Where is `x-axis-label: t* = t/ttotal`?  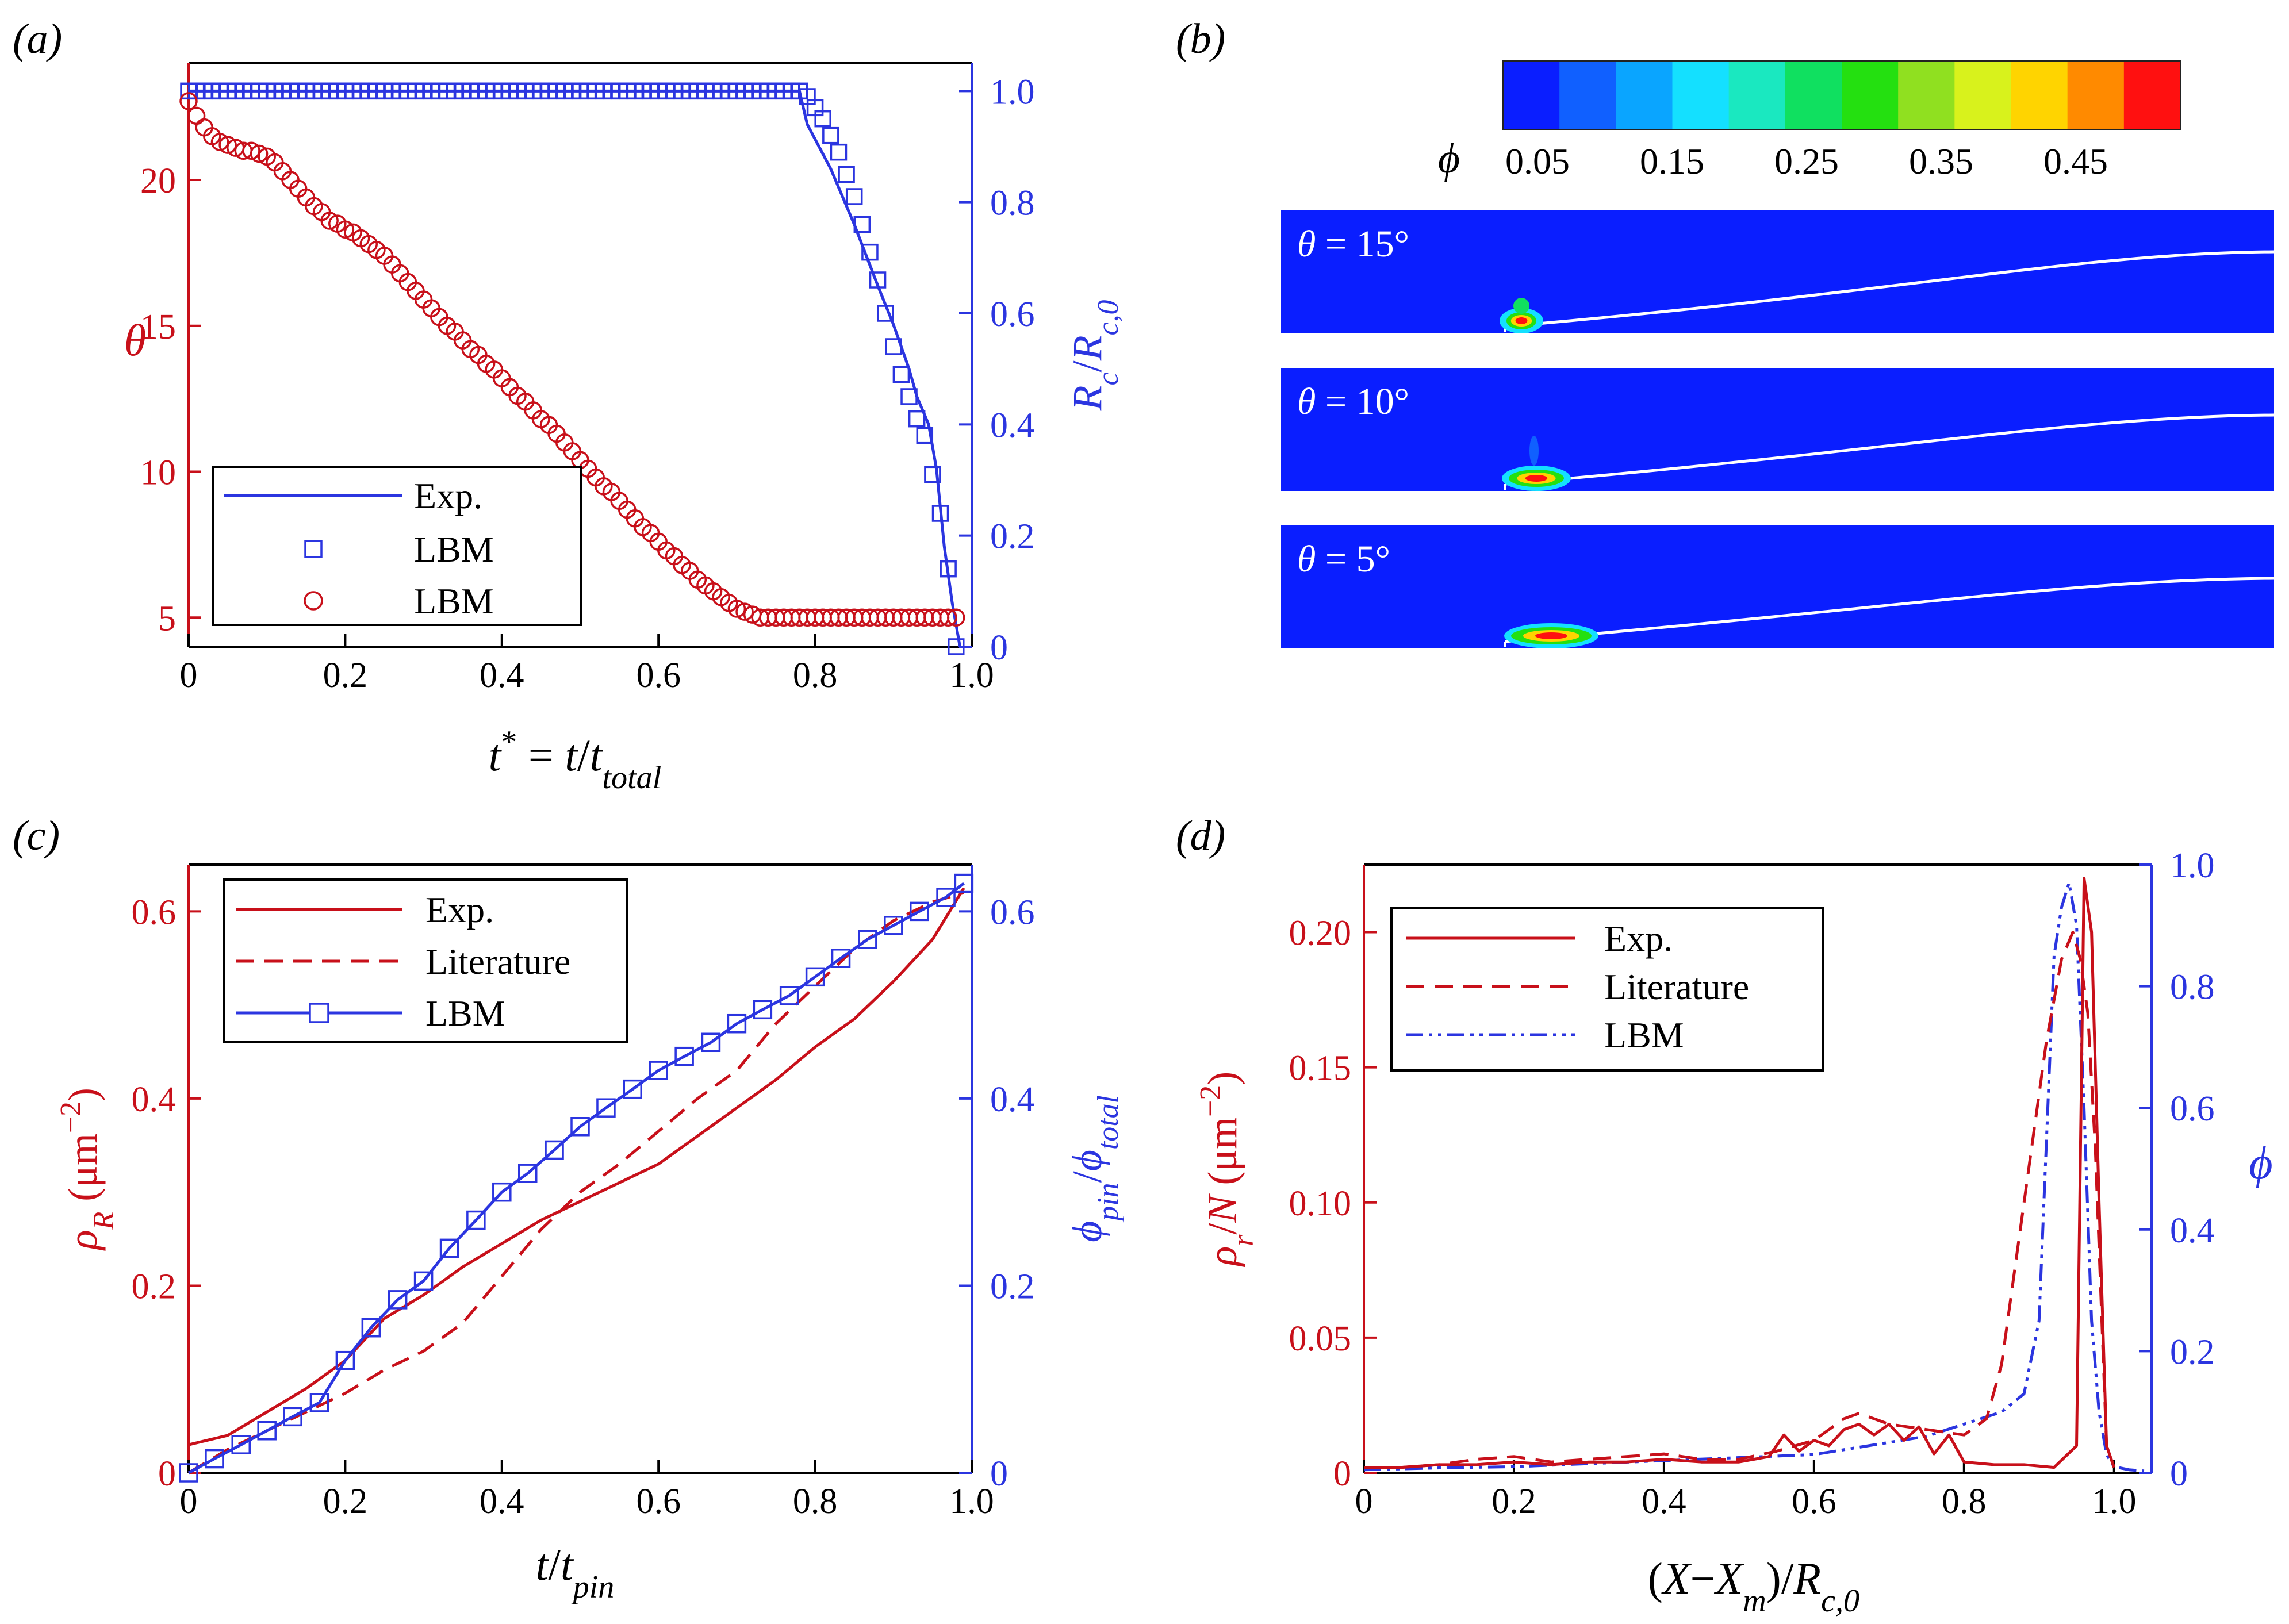
x-axis-label: t* = t/ttotal is located at coordinates (575, 760).